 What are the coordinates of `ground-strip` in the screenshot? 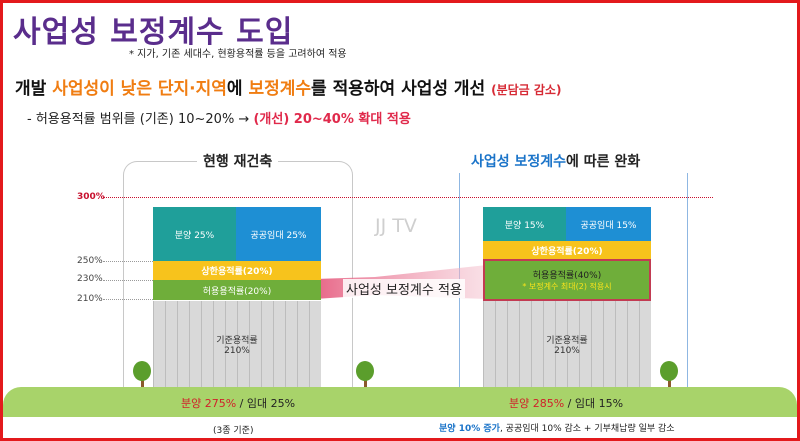 It's located at (400, 402).